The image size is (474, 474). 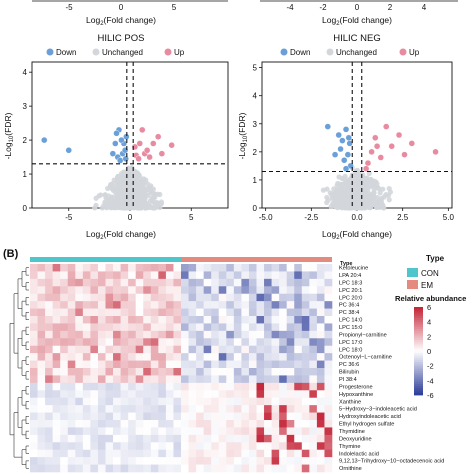 I want to click on colorbar-segment, so click(x=418, y=354).